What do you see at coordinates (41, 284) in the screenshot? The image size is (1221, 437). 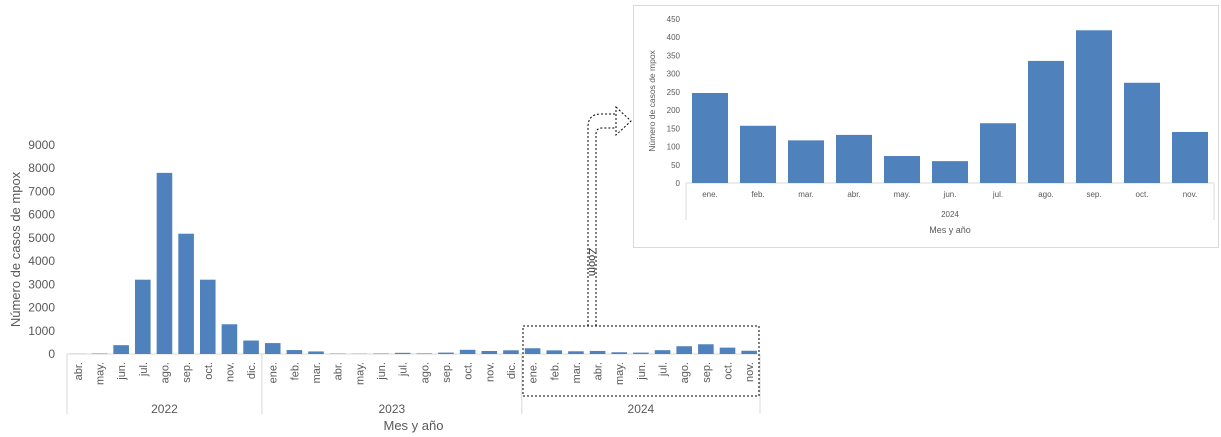 I see `y-tick-label: 3000` at bounding box center [41, 284].